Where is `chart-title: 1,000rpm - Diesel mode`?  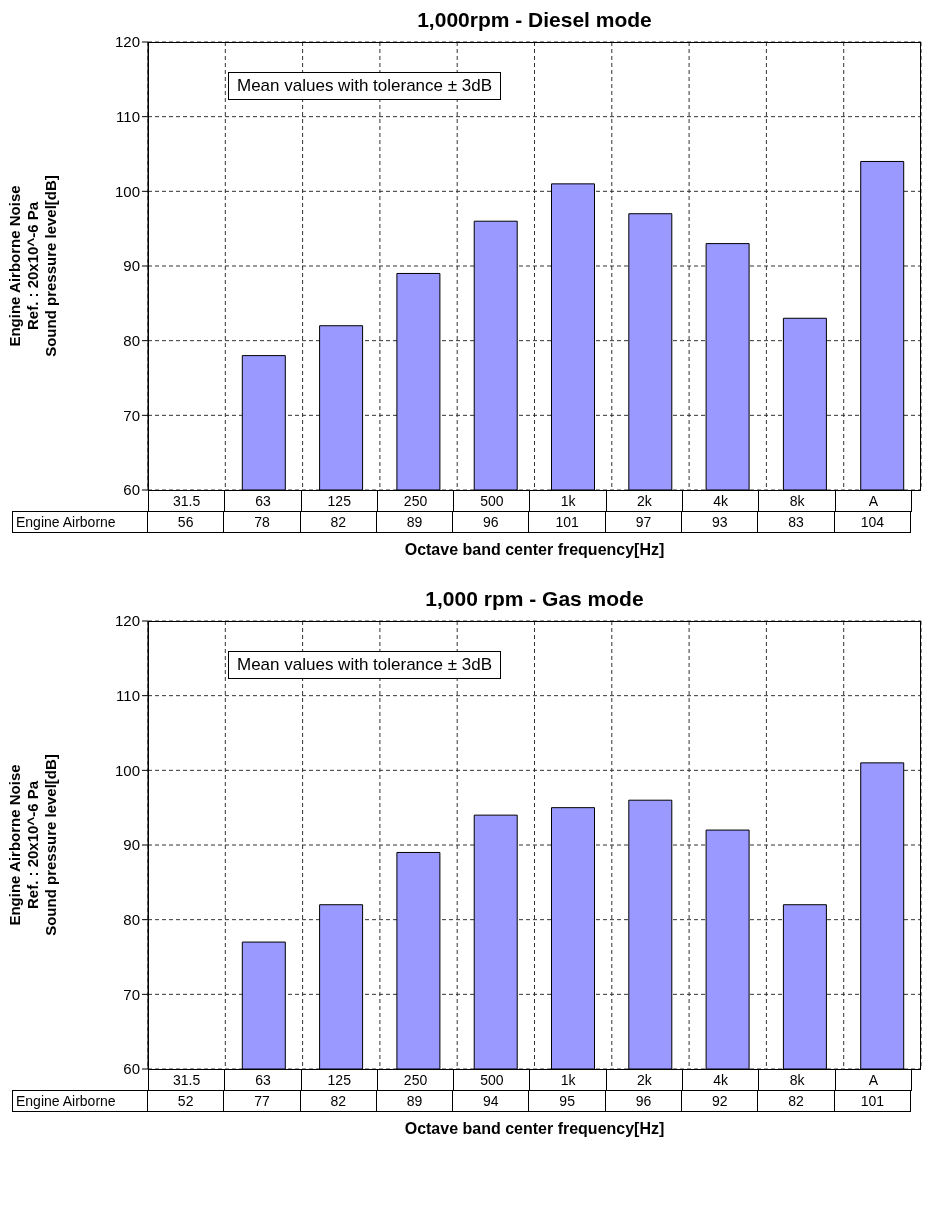 chart-title: 1,000rpm - Diesel mode is located at coordinates (534, 20).